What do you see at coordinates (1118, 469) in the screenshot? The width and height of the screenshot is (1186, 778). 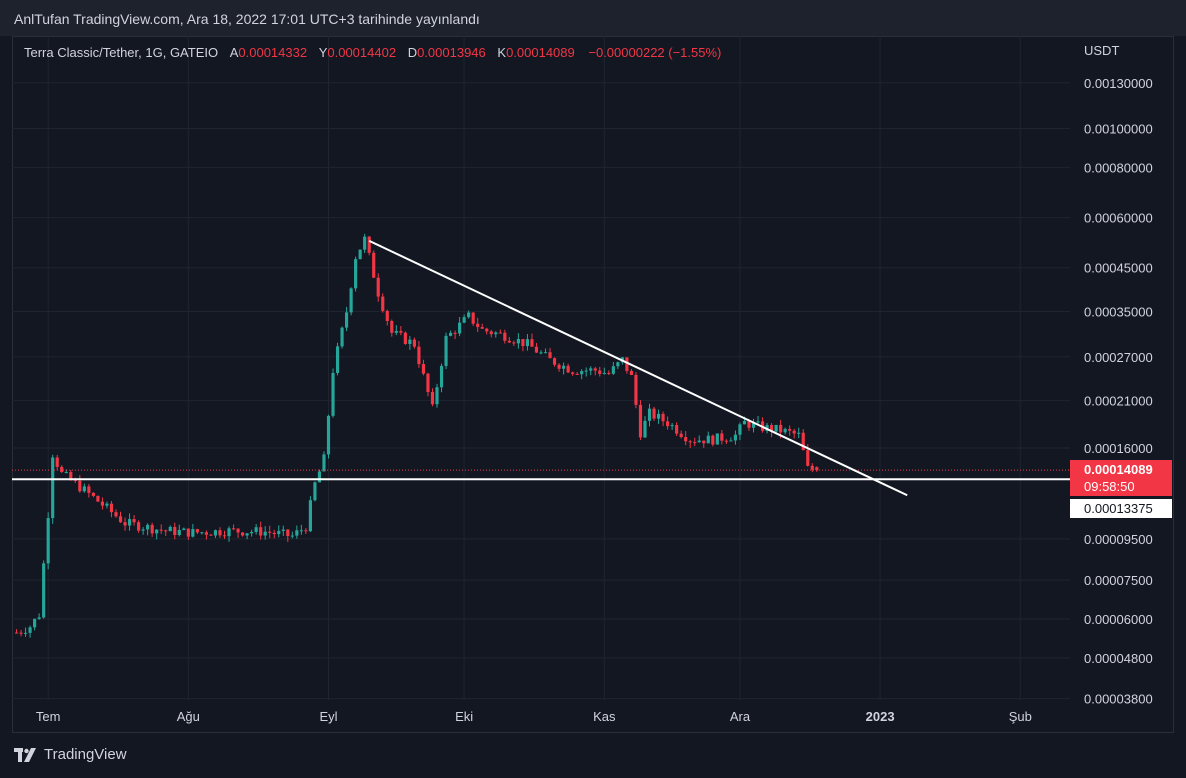 I see `last-price-value: 0.00014089` at bounding box center [1118, 469].